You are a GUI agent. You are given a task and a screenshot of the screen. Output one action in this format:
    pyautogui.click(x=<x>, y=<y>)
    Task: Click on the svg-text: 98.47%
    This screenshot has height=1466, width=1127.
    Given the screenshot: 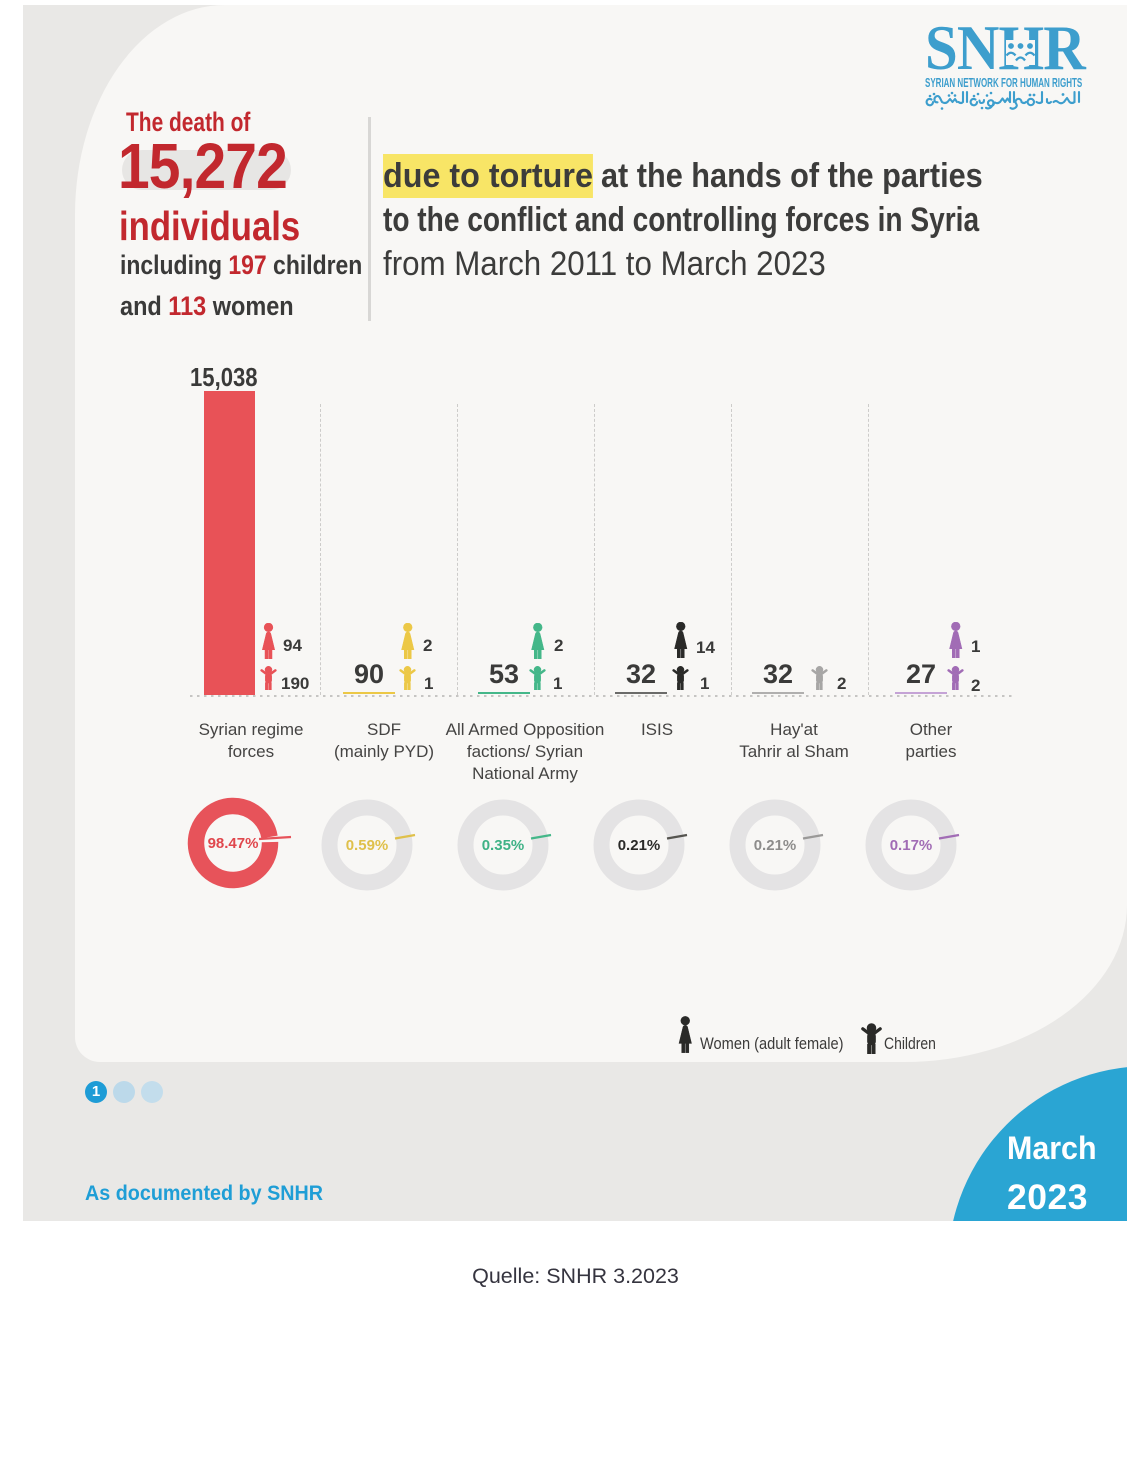 What is the action you would take?
    pyautogui.click(x=233, y=843)
    